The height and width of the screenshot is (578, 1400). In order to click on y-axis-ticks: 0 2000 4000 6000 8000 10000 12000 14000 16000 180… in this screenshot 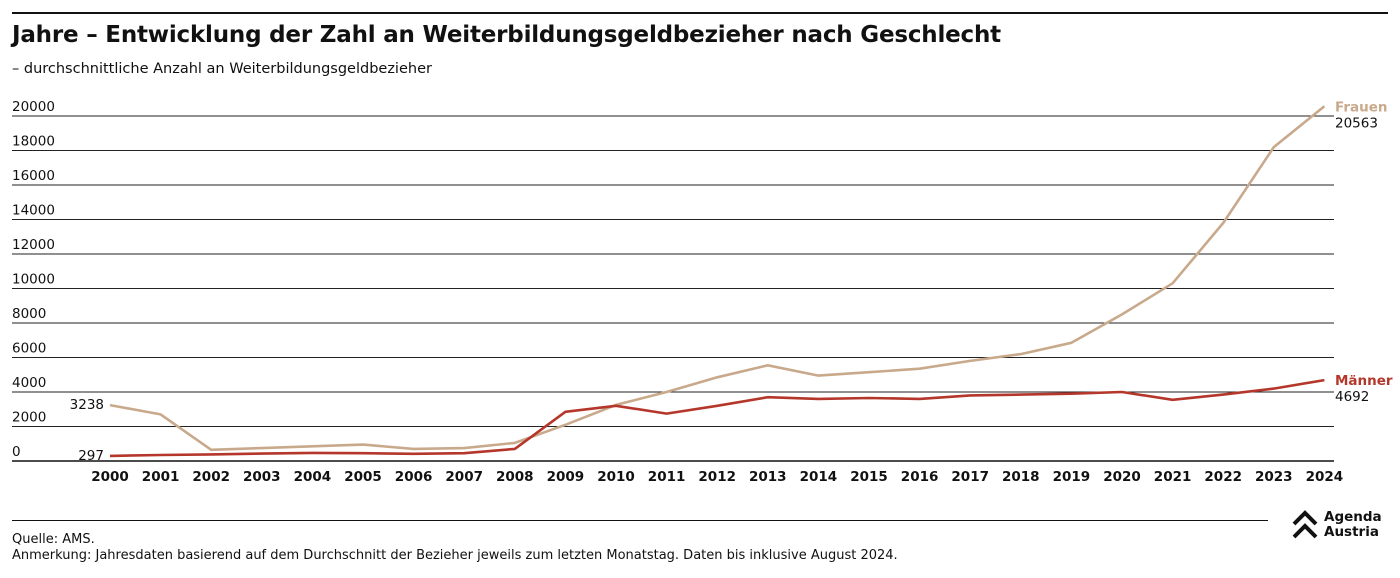, I will do `click(33, 279)`.